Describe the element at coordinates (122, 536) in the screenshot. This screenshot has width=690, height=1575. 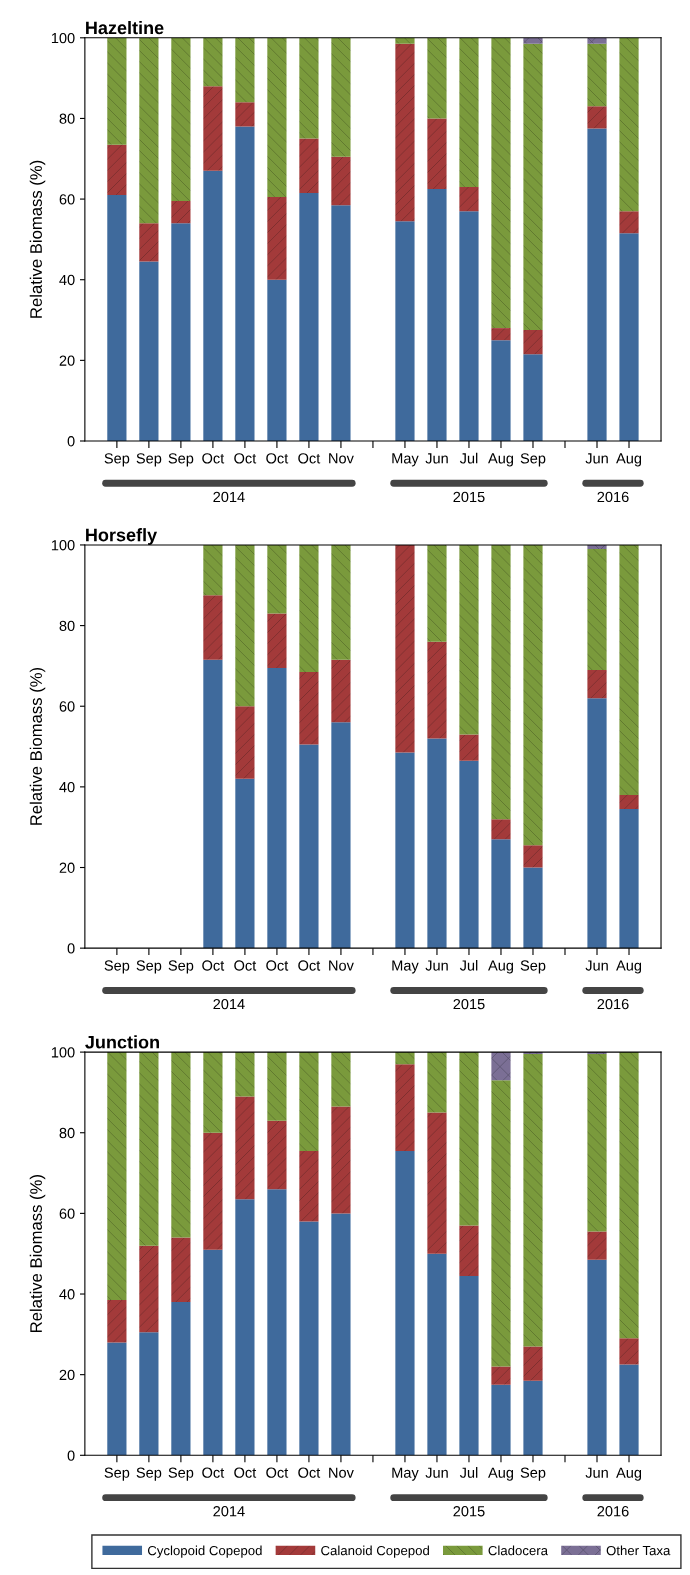
I see `chart-title: Horsefly` at that location.